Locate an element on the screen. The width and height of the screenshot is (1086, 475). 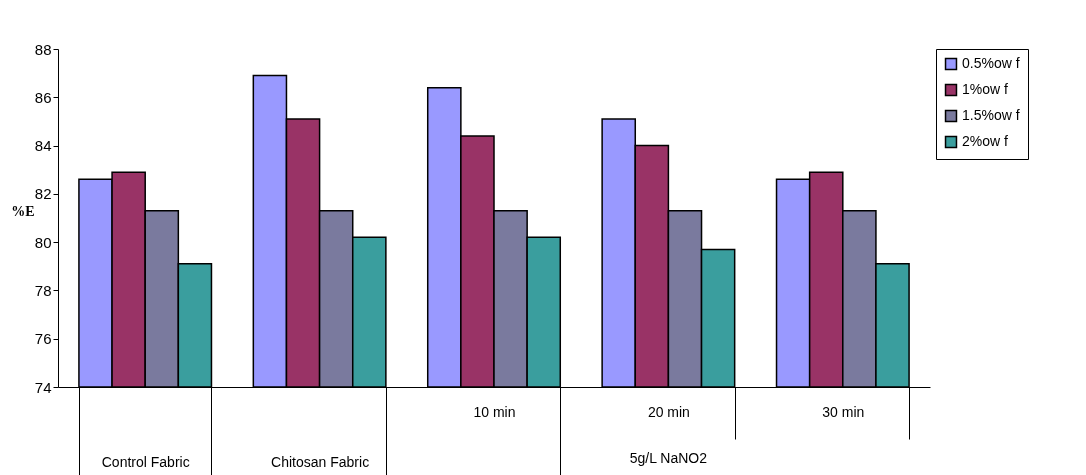
legend-label: 2%ow f is located at coordinates (985, 141).